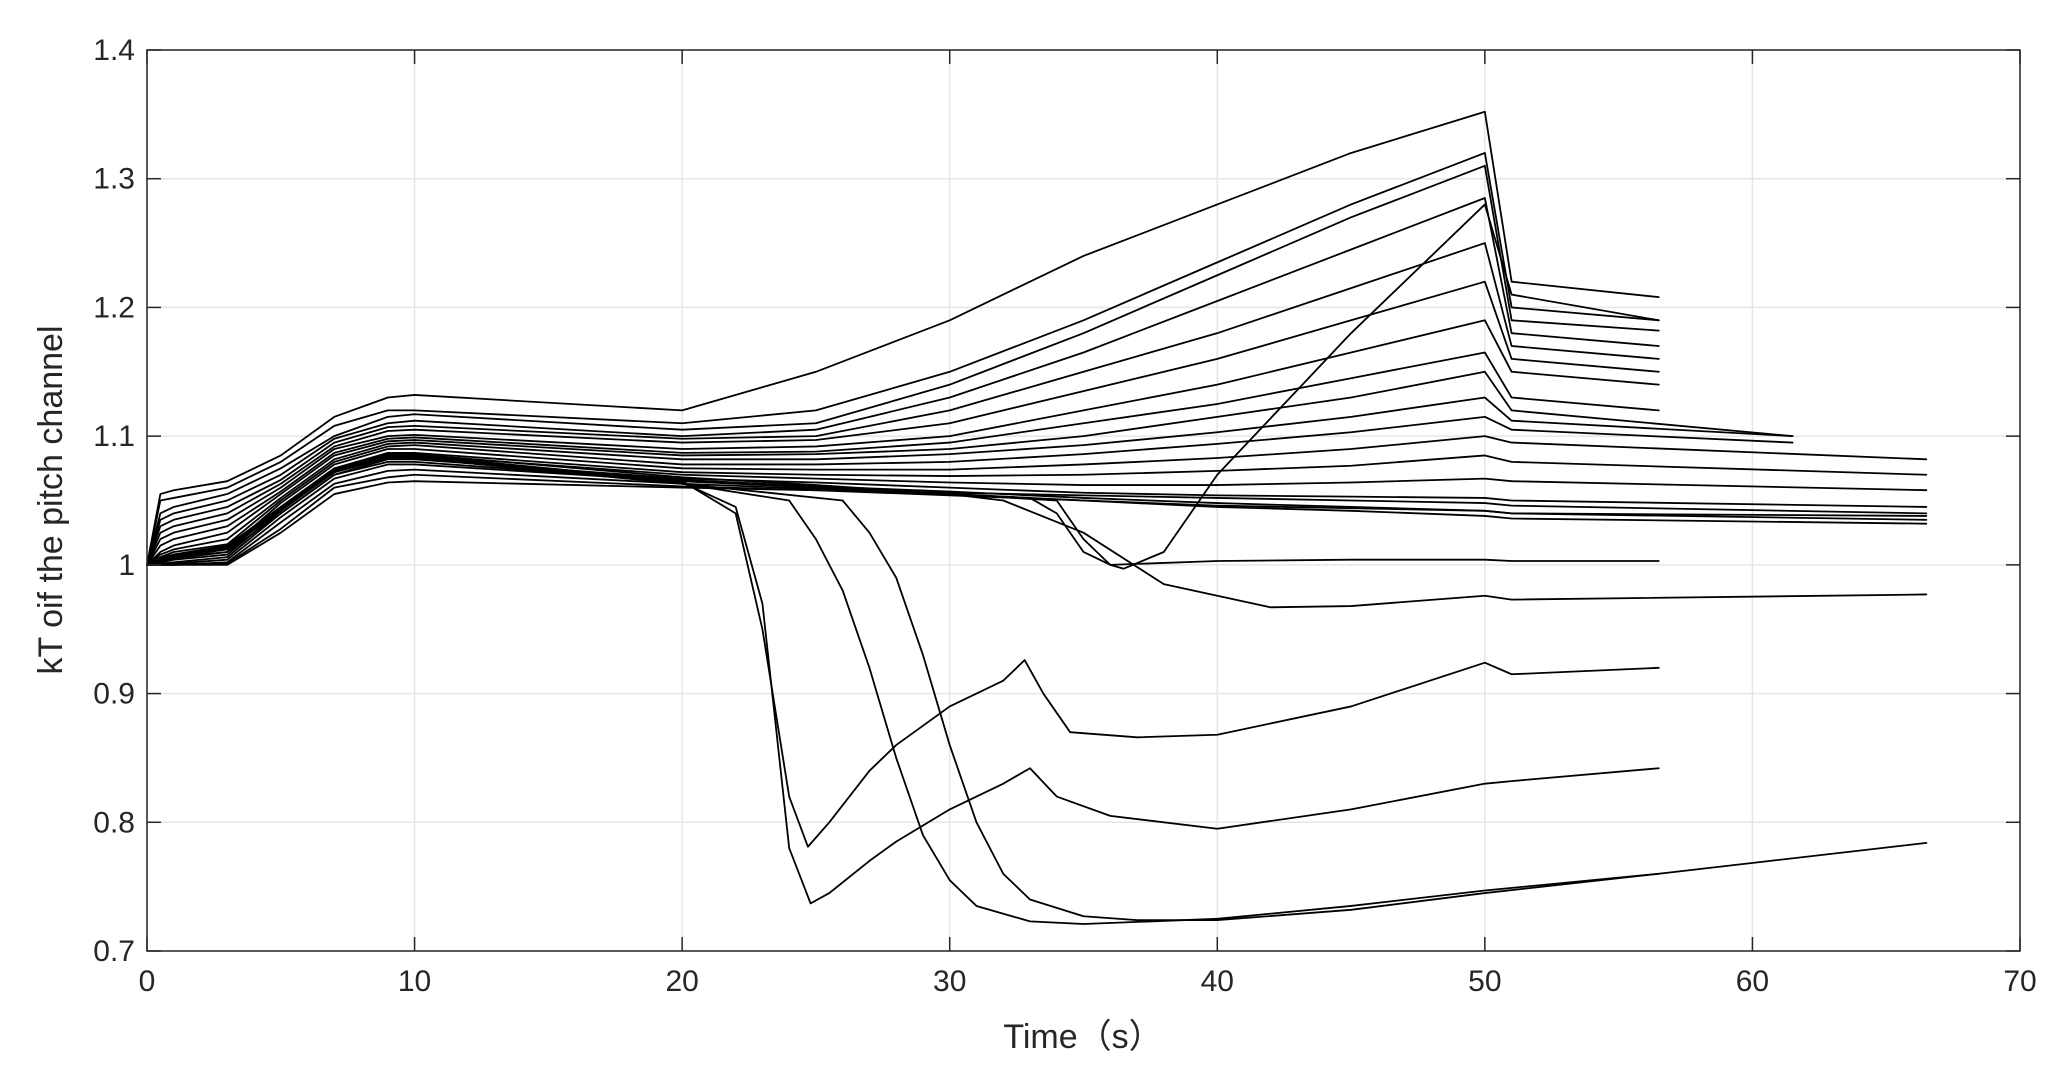 The height and width of the screenshot is (1076, 2061). Describe the element at coordinates (114, 436) in the screenshot. I see `y-tick-label: 1.1` at that location.